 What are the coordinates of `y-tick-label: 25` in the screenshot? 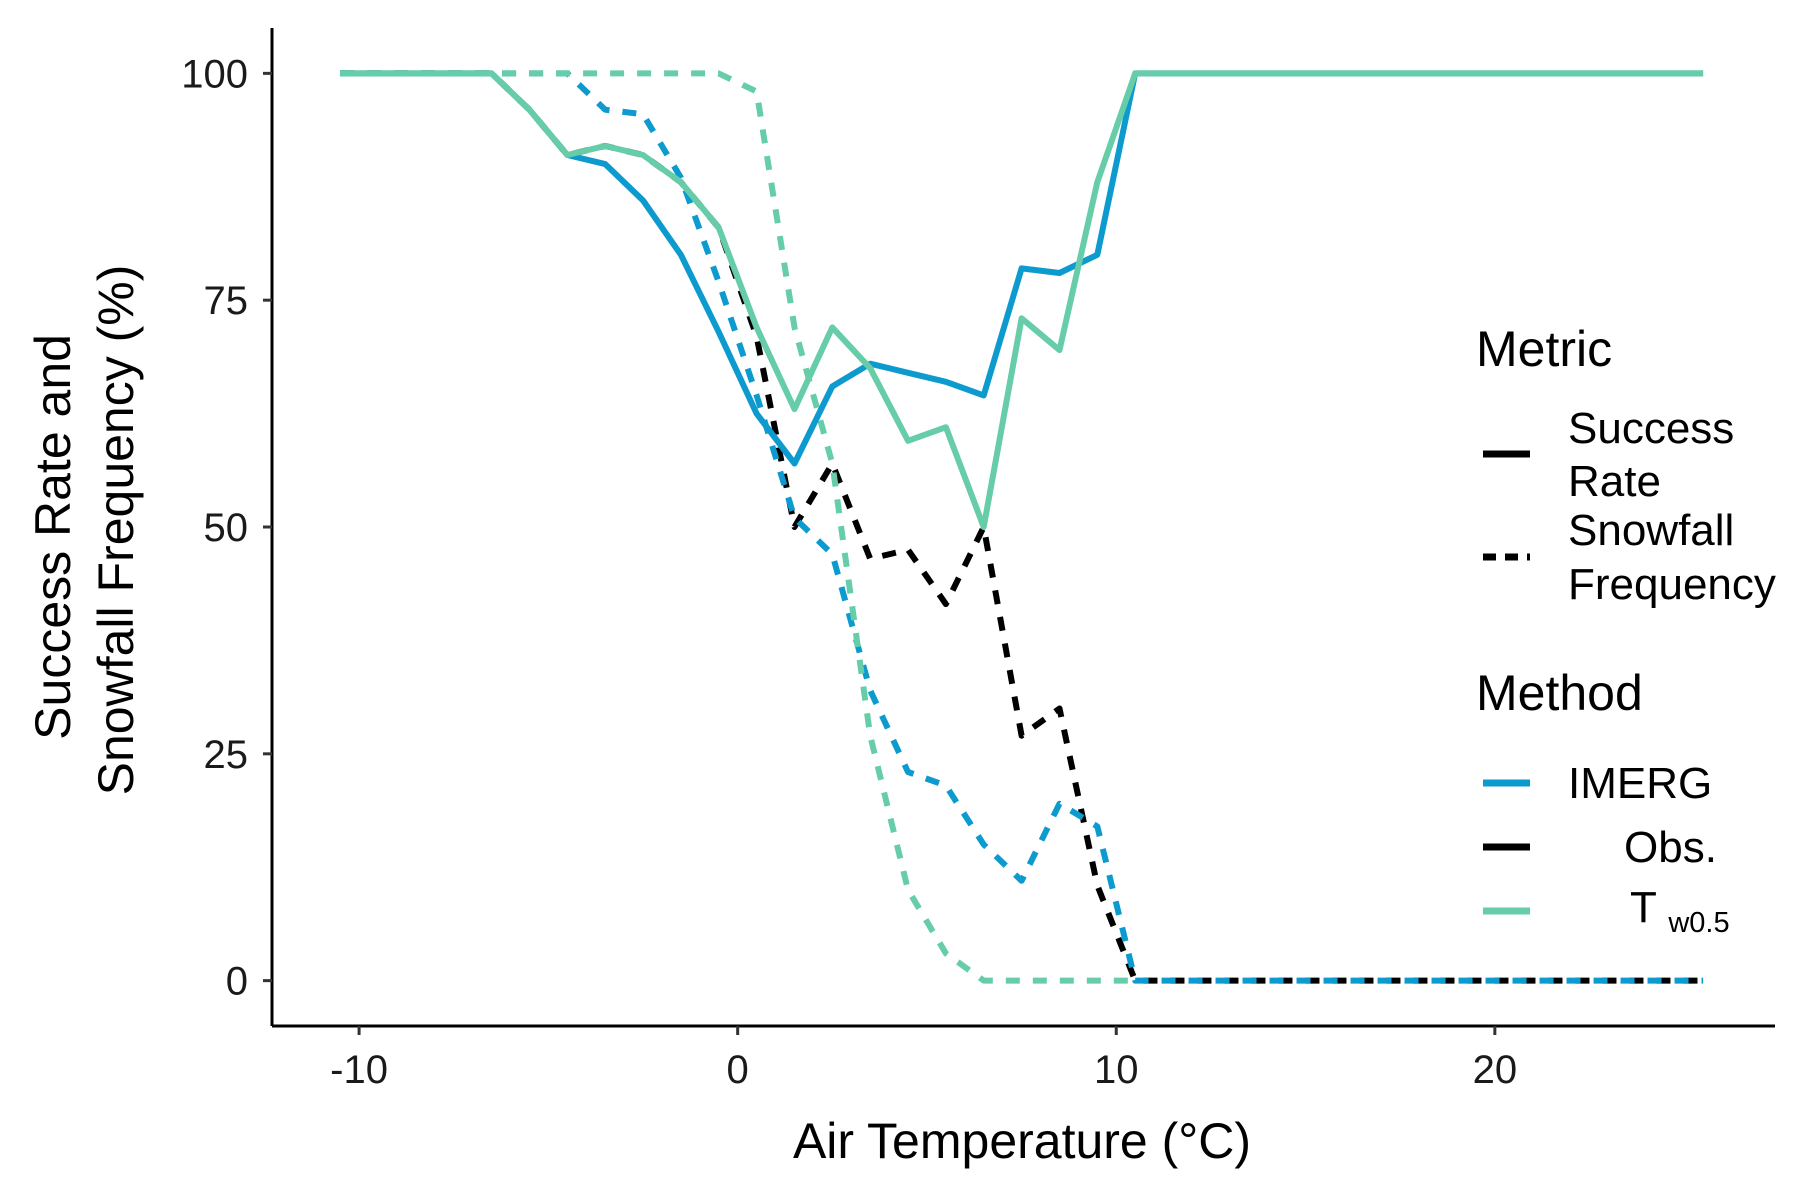 It's located at (226, 755).